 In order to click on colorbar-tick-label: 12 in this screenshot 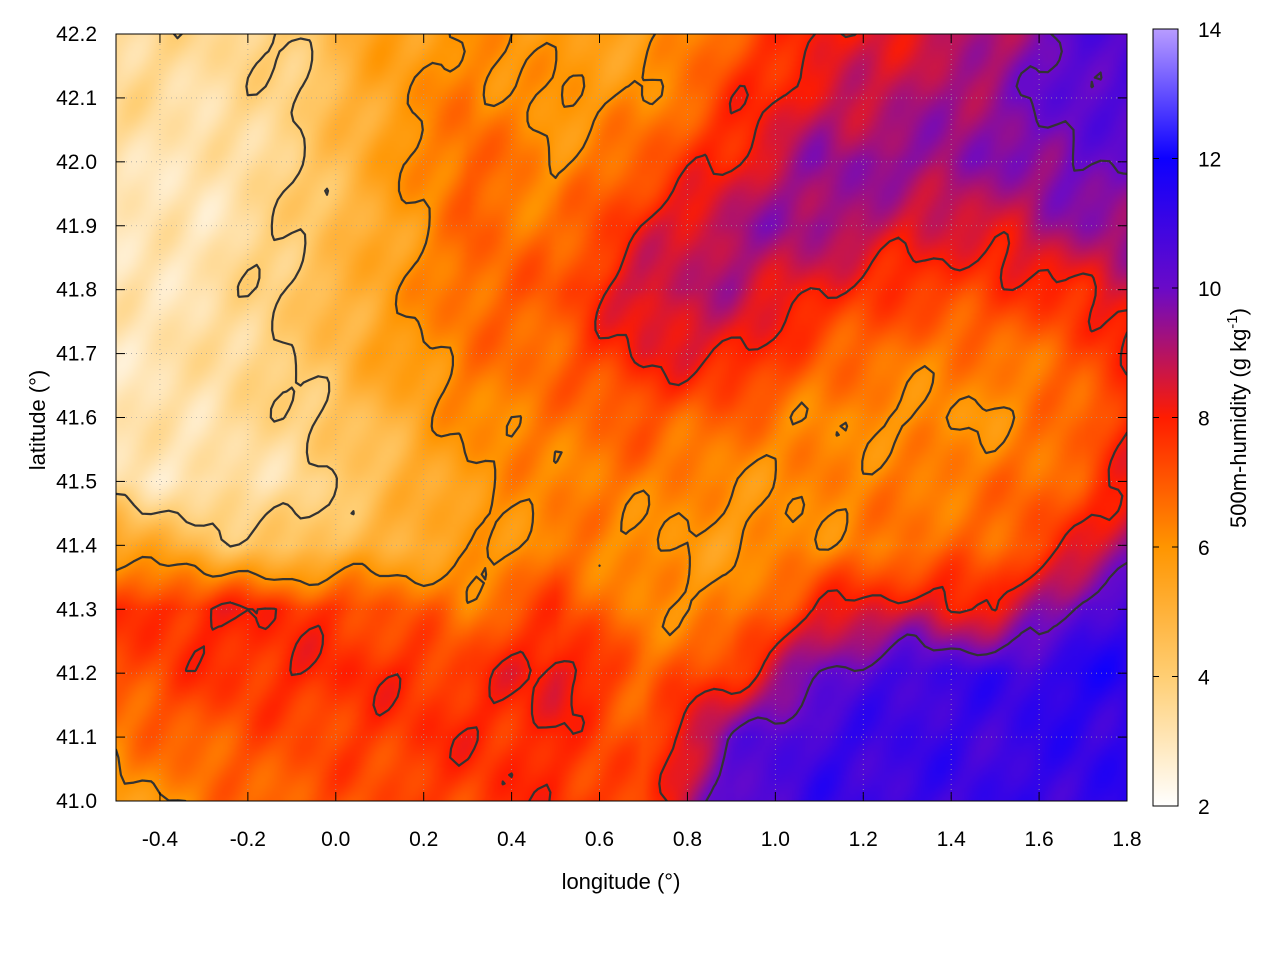, I will do `click(1209, 160)`.